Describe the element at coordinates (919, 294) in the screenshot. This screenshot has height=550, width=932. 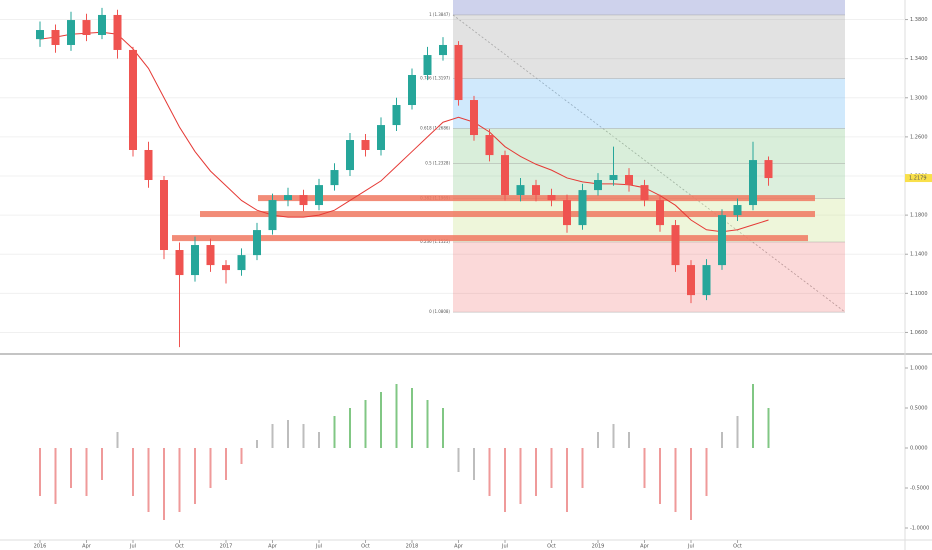
I see `y-tick-label: 1.1000` at that location.